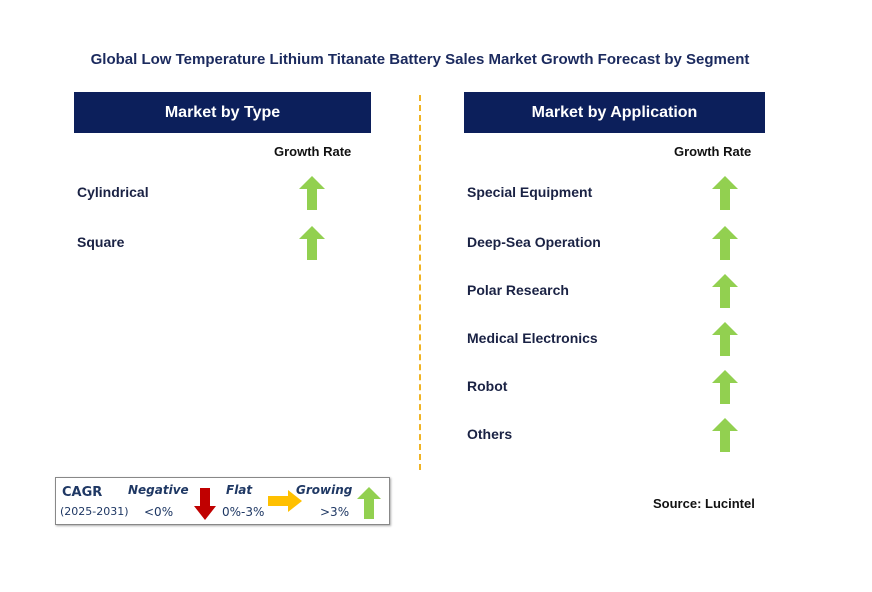  Describe the element at coordinates (614, 112) in the screenshot. I see `application-panel-header: Market by Application` at that location.